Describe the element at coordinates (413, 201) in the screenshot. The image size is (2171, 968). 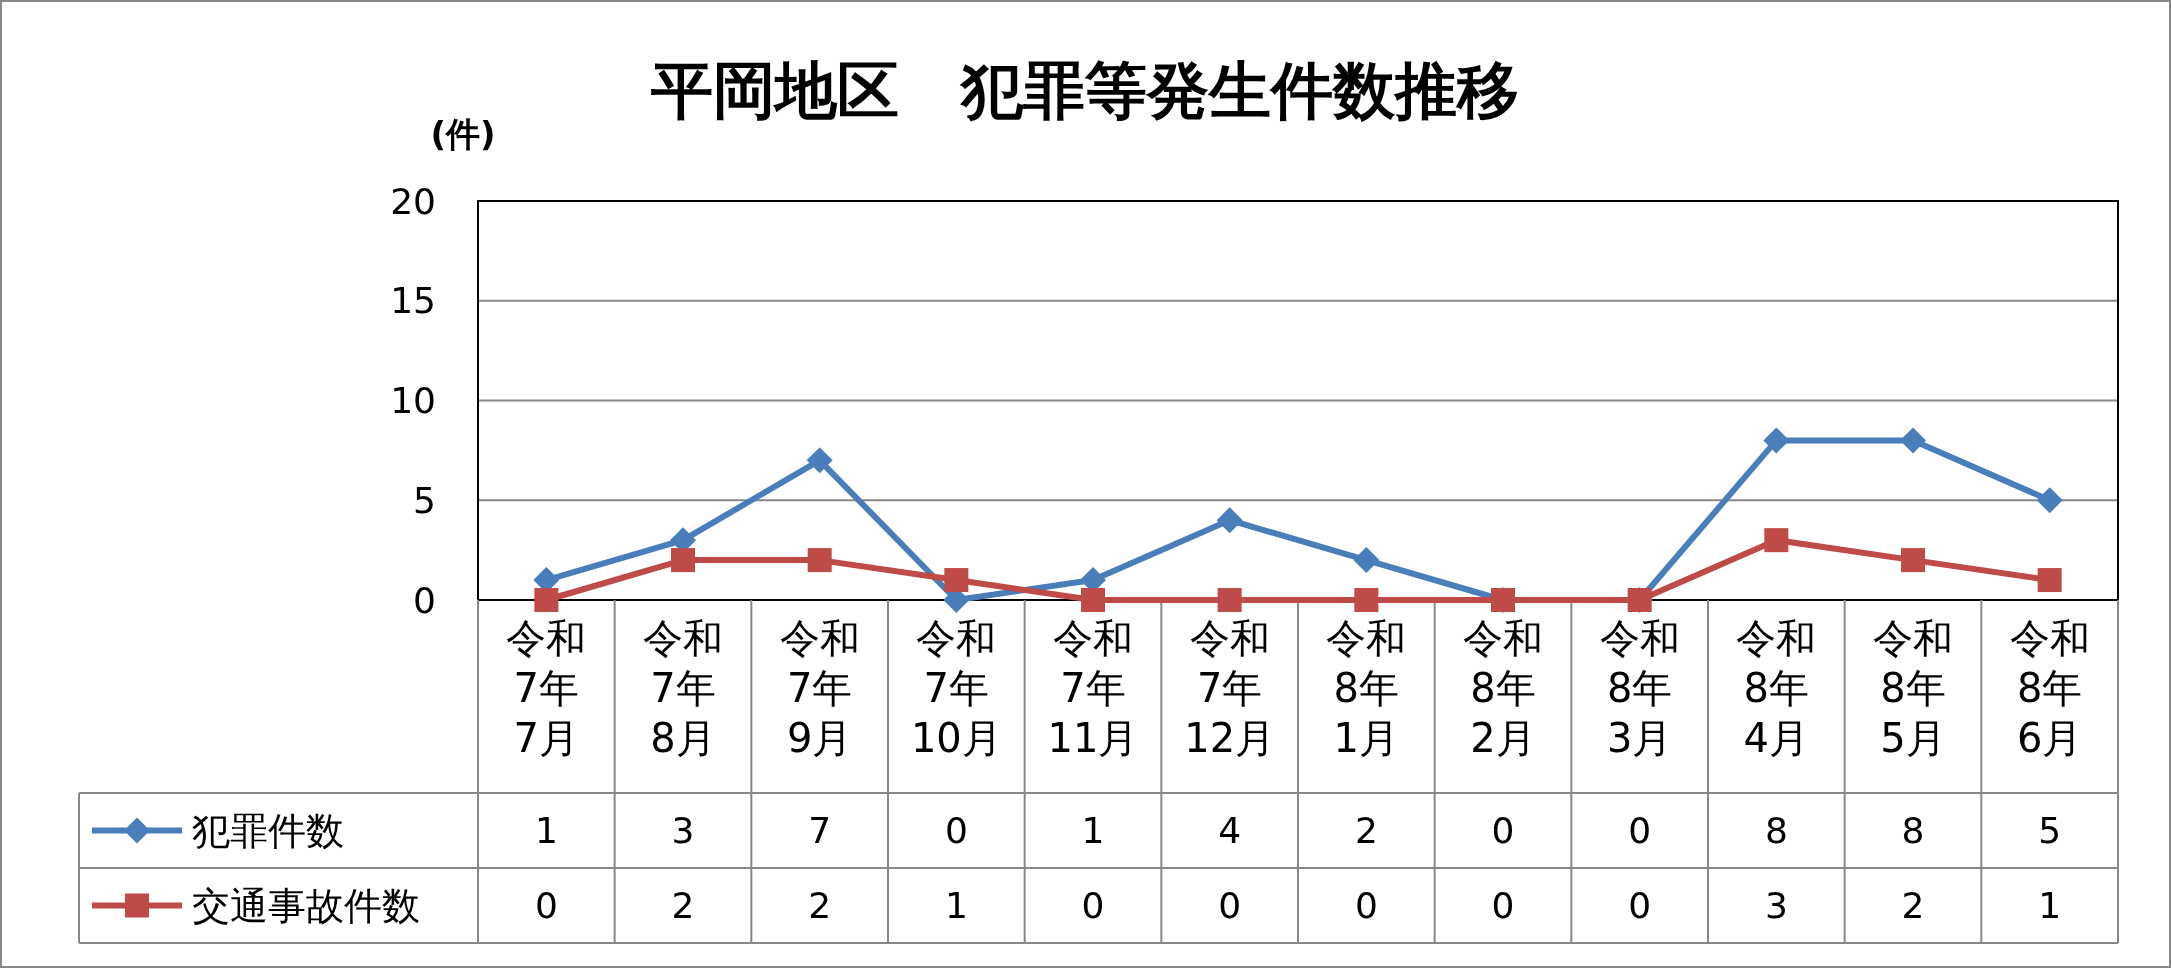
I see `y-tick-label: 20` at that location.